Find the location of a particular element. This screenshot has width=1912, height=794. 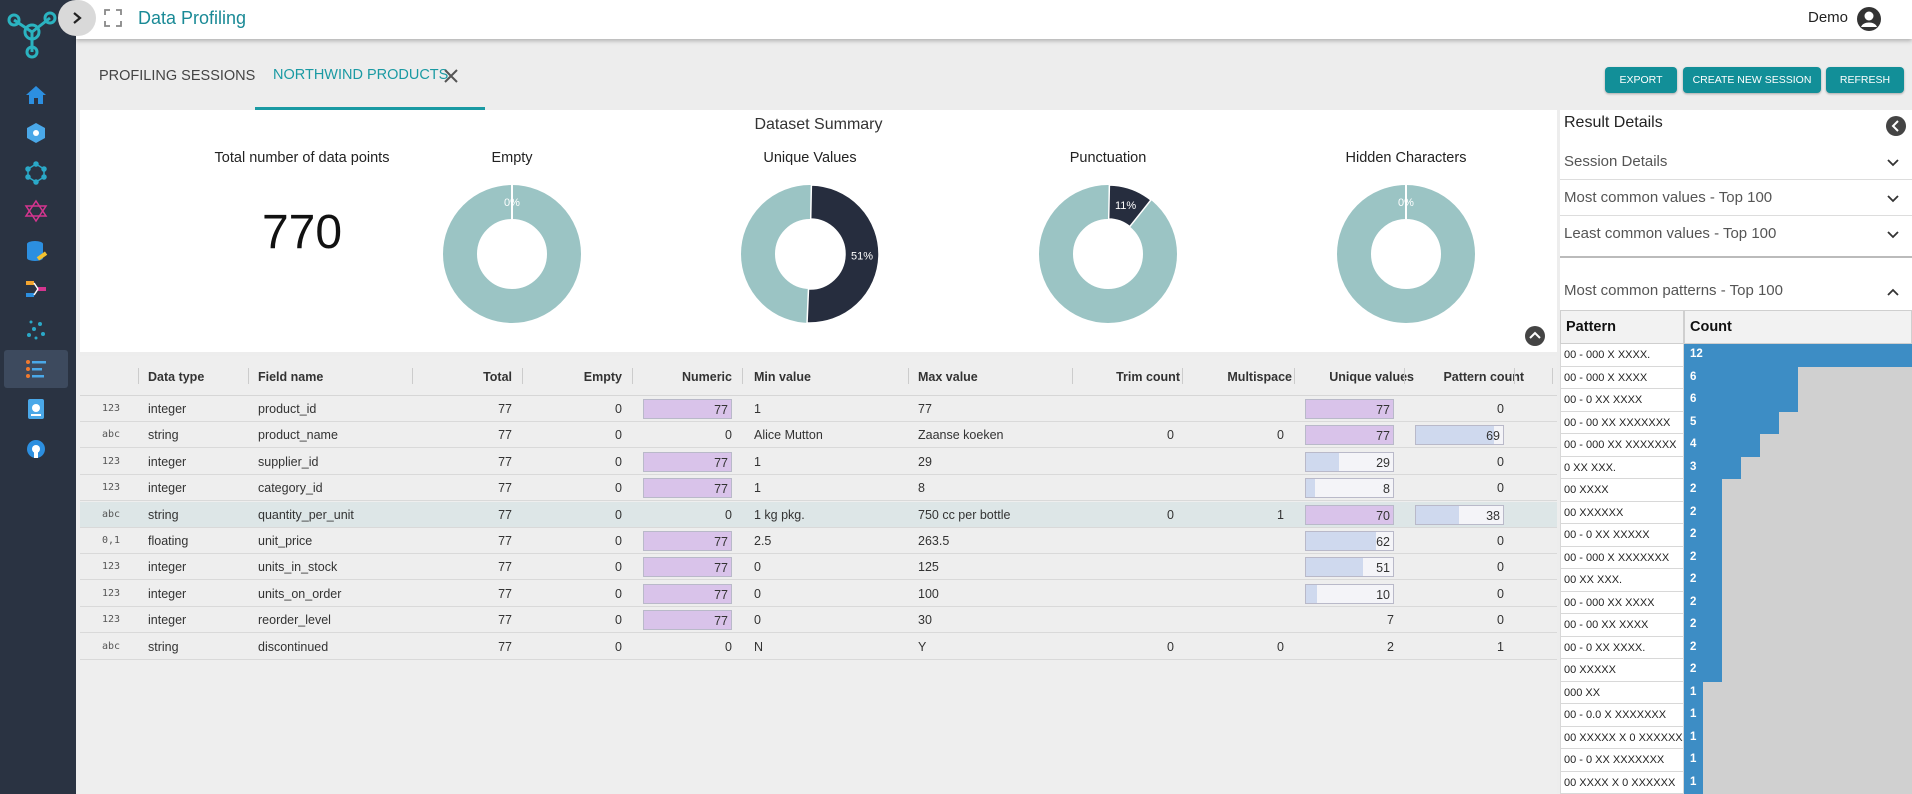

col-empty: Empty is located at coordinates (602, 377).